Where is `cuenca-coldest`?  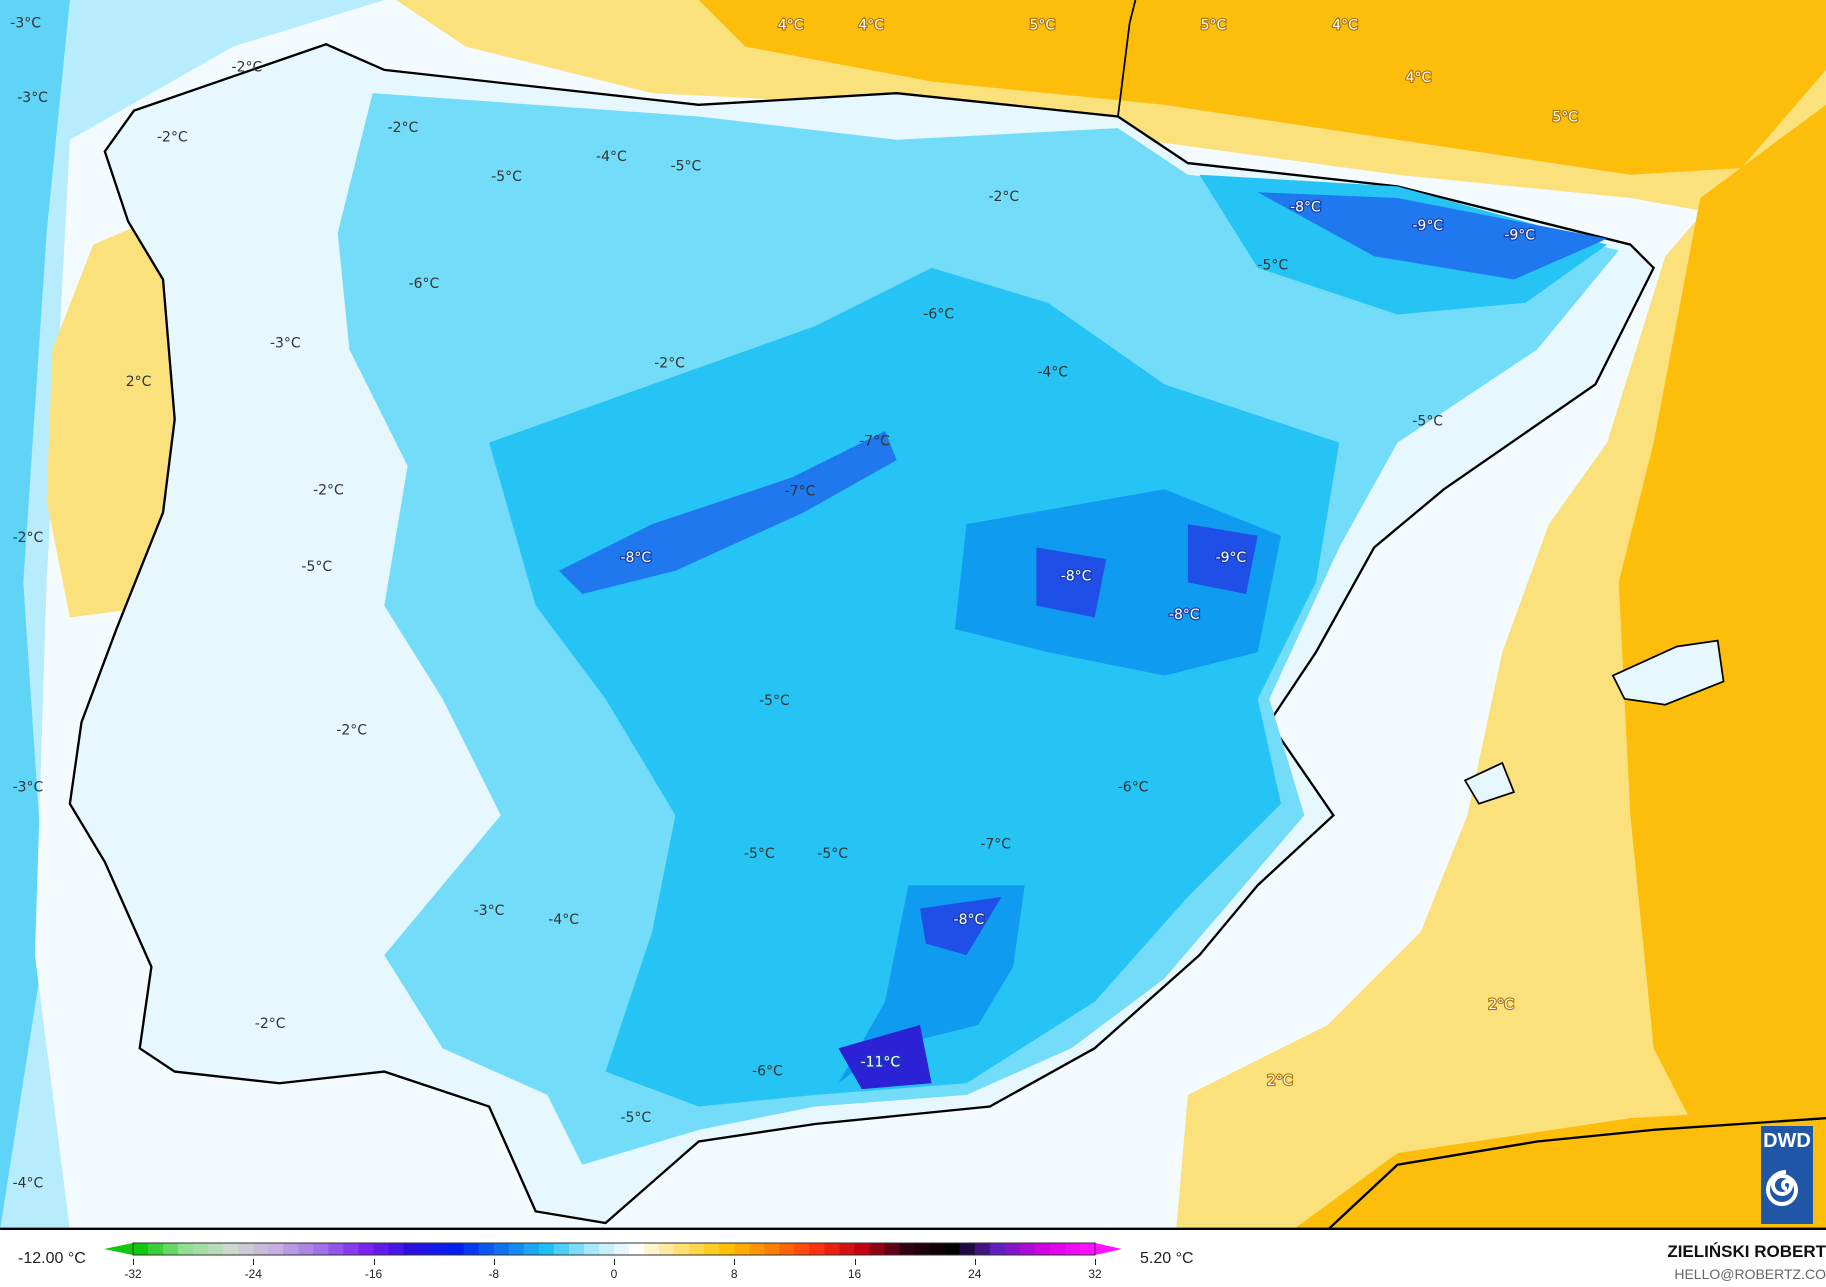 cuenca-coldest is located at coordinates (1071, 582).